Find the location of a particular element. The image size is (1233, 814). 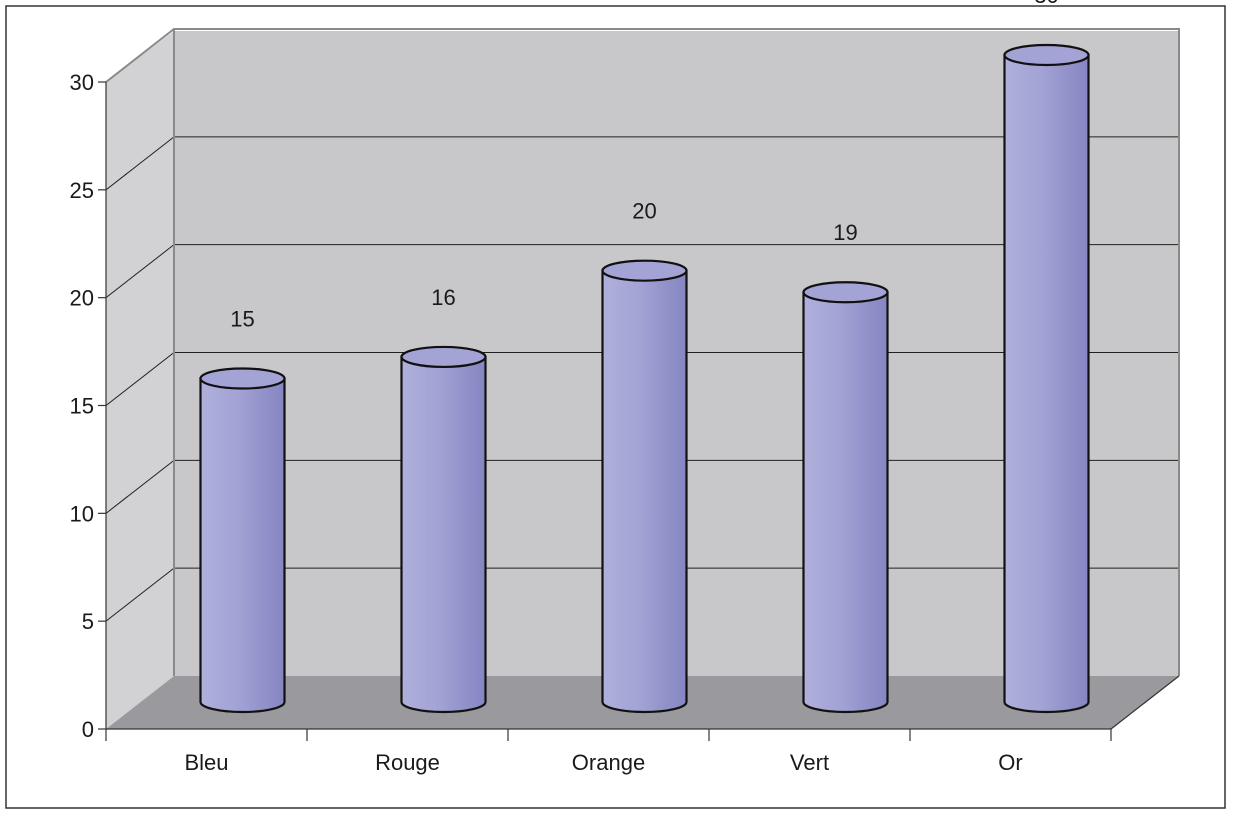

y-tick-label: 20 is located at coordinates (82, 298).